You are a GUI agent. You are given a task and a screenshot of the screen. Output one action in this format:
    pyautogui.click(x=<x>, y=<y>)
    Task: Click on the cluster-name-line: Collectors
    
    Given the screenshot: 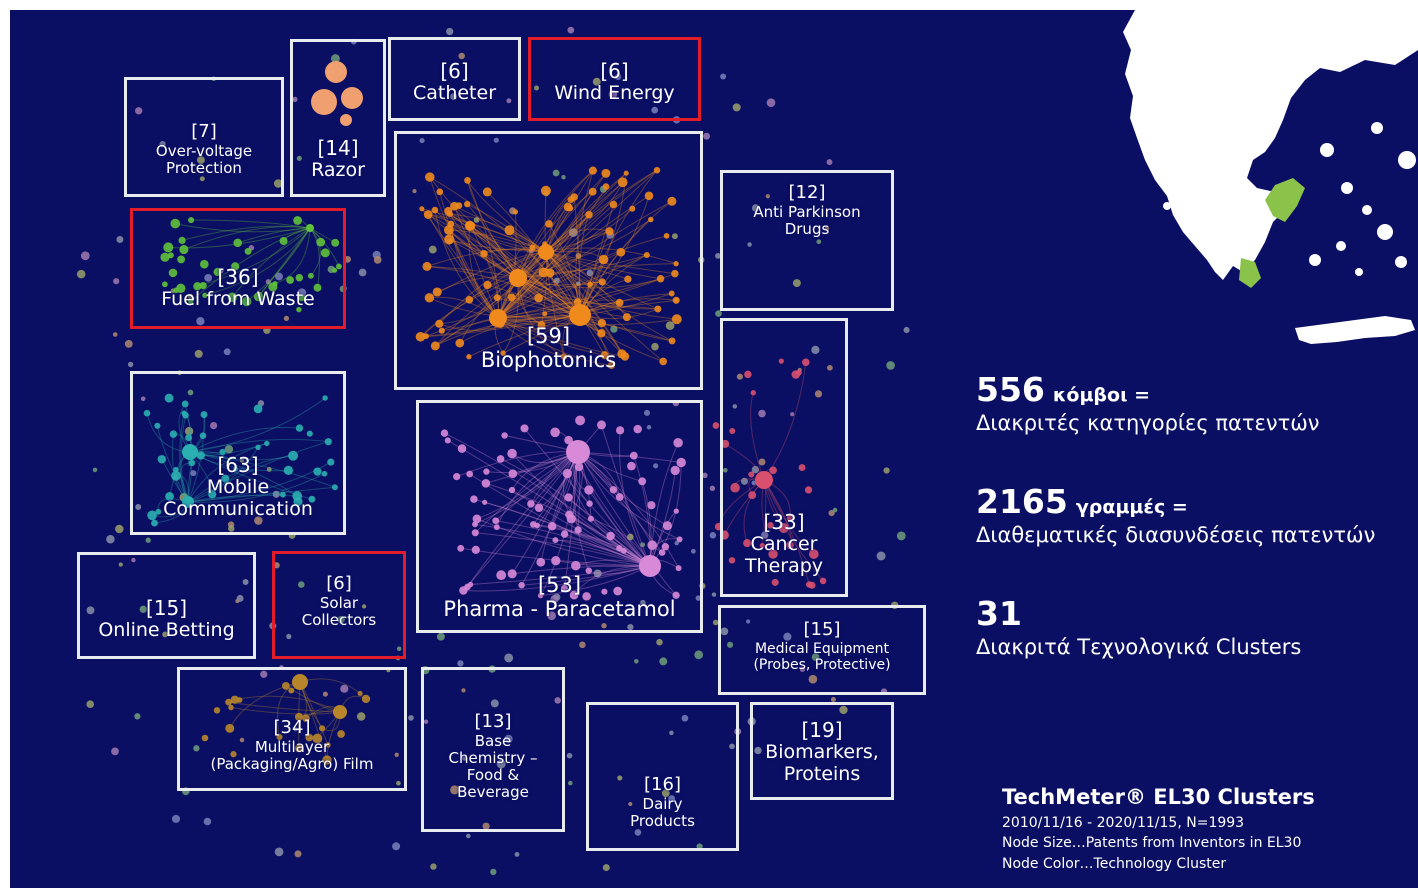 What is the action you would take?
    pyautogui.click(x=339, y=619)
    